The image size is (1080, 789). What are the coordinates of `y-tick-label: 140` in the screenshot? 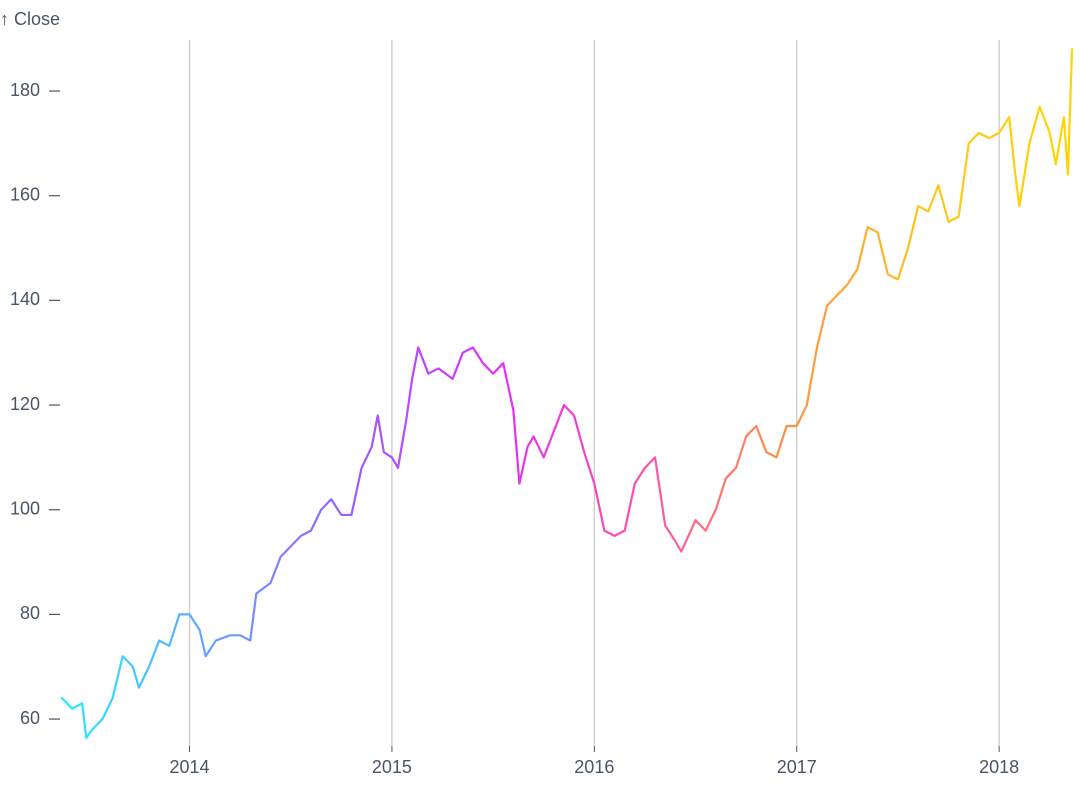 It's located at (25, 299).